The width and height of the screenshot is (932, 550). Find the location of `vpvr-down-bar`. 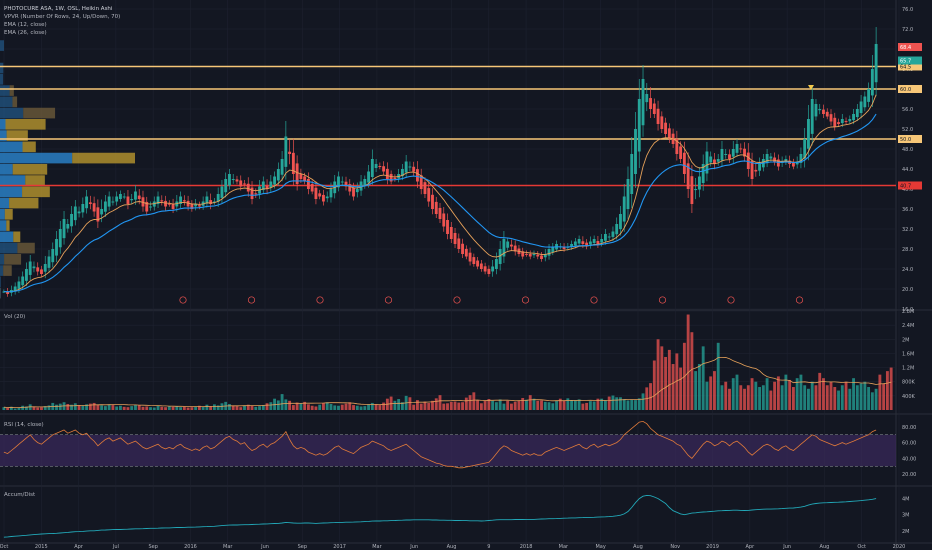

vpvr-down-bar is located at coordinates (26, 248).